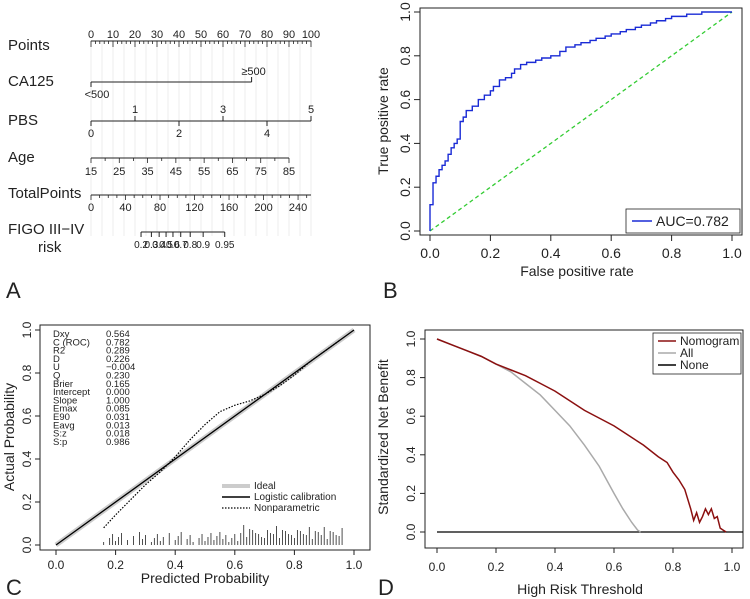 This screenshot has height=599, width=750. Describe the element at coordinates (253, 72) in the screenshot. I see `ca125-level-high: ≥500` at that location.